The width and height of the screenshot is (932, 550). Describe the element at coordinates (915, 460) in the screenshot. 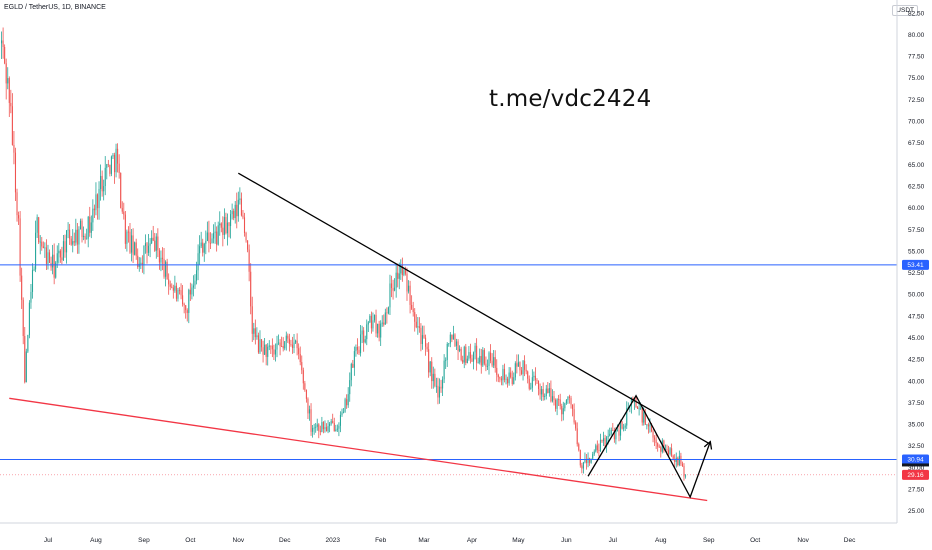

I see `level-tag-text: 30.94` at that location.